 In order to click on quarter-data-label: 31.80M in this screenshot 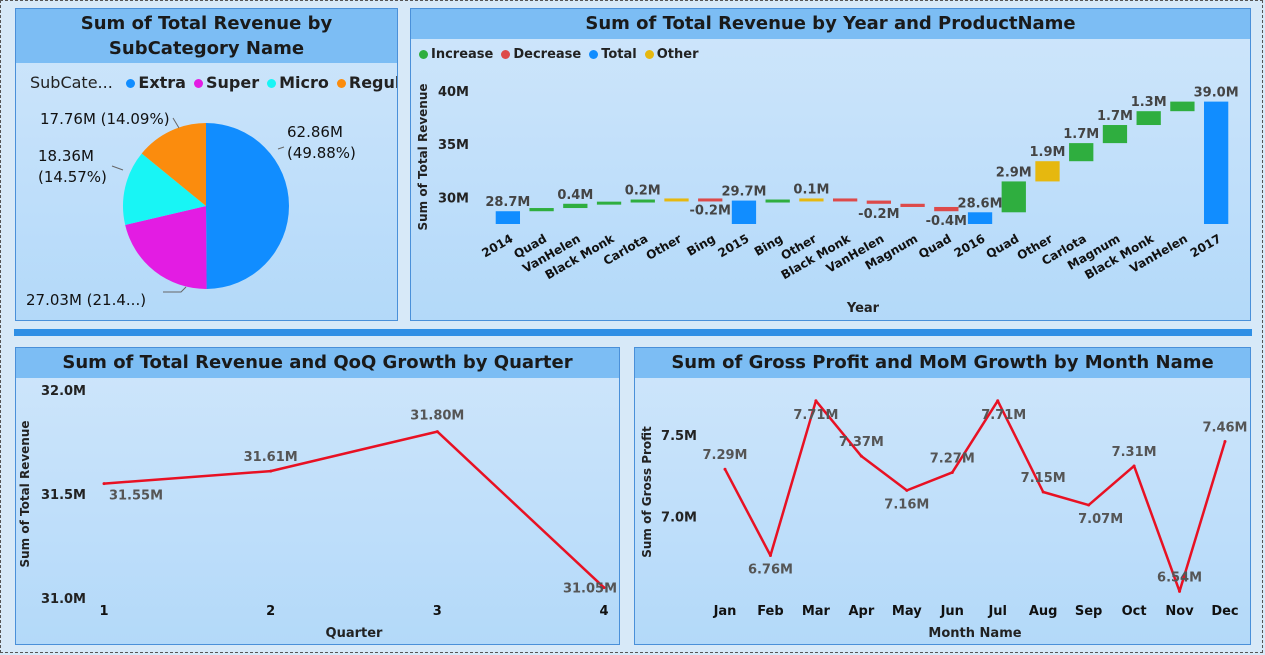, I will do `click(437, 416)`.